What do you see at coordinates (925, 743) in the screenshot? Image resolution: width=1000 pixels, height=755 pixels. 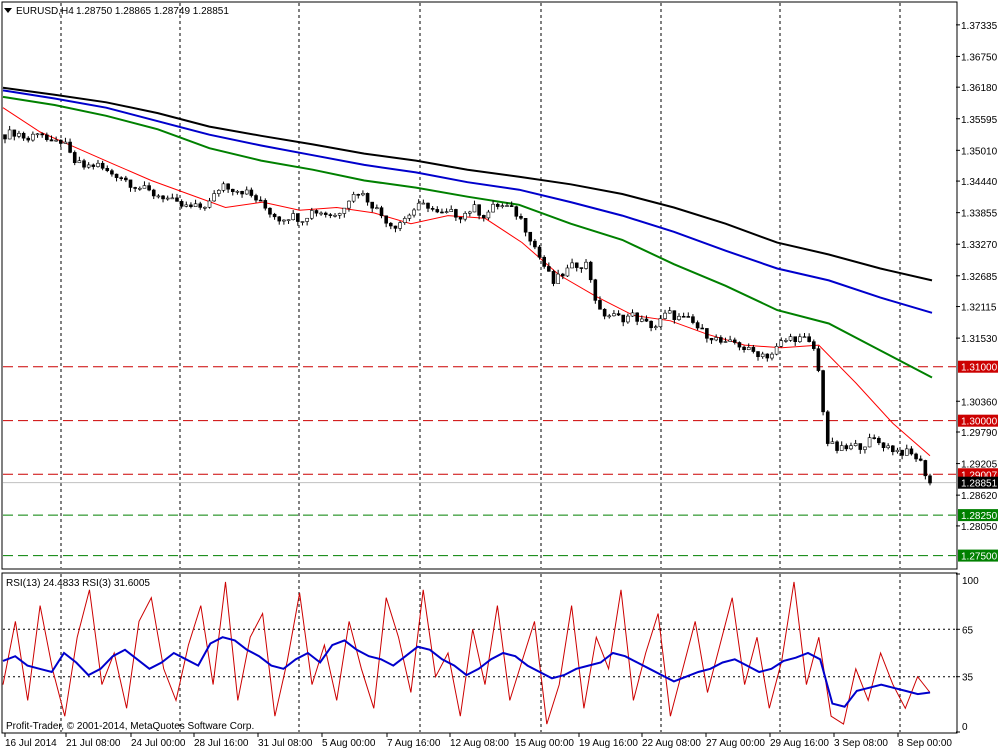 I see `time-tick-label: 8 Sep 00:00` at bounding box center [925, 743].